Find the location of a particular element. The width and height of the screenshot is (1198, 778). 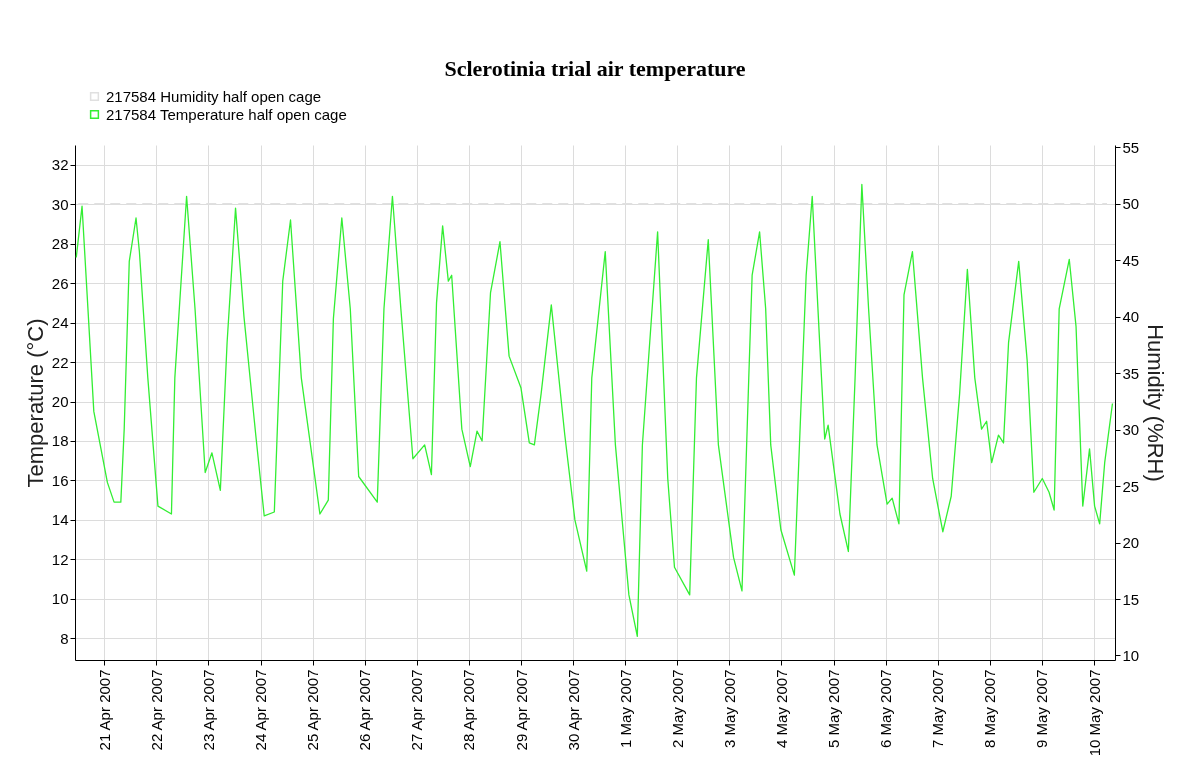

x-tick-label: 6 May 2007 is located at coordinates (886, 708).